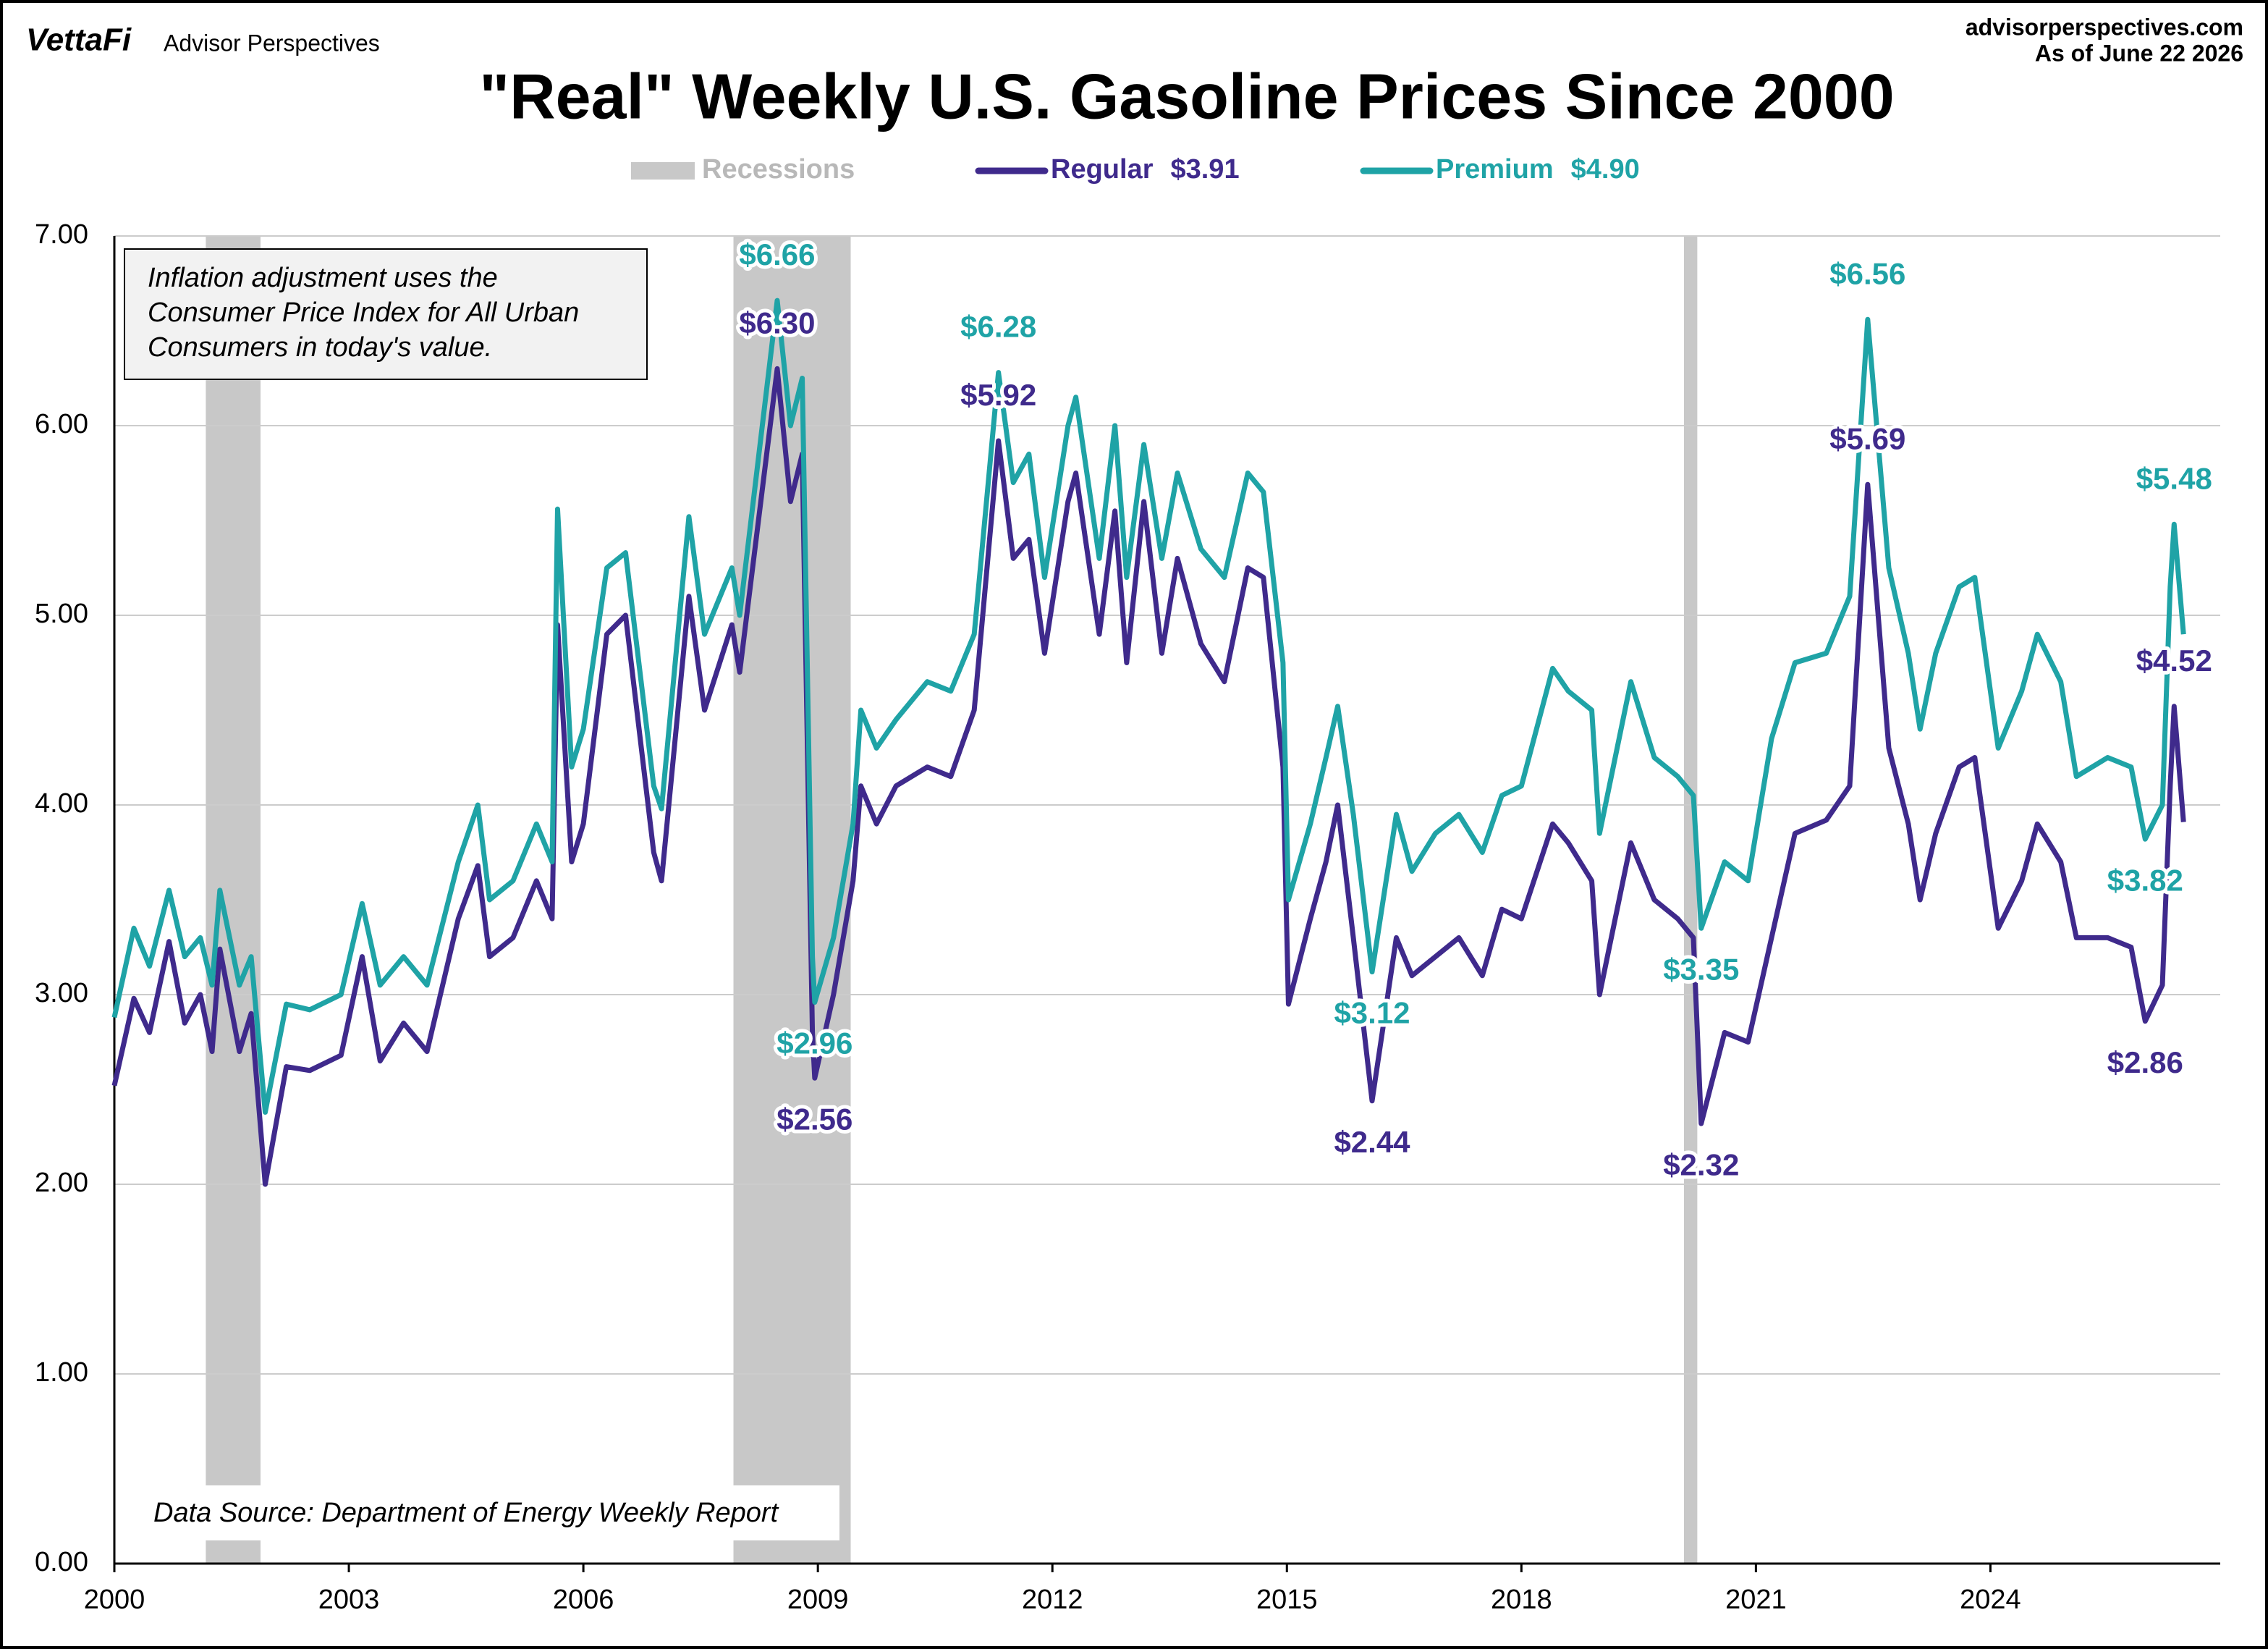 The height and width of the screenshot is (1649, 2268). Describe the element at coordinates (777, 322) in the screenshot. I see `data-label: $6.30` at that location.